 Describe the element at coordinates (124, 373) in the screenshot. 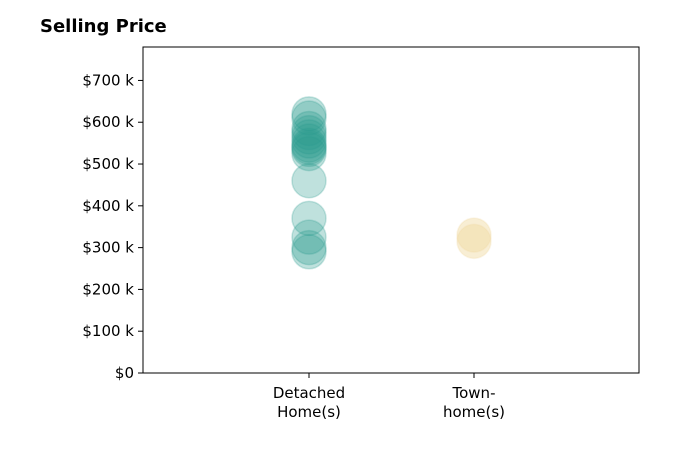

I see `y-tick-label: $0` at that location.